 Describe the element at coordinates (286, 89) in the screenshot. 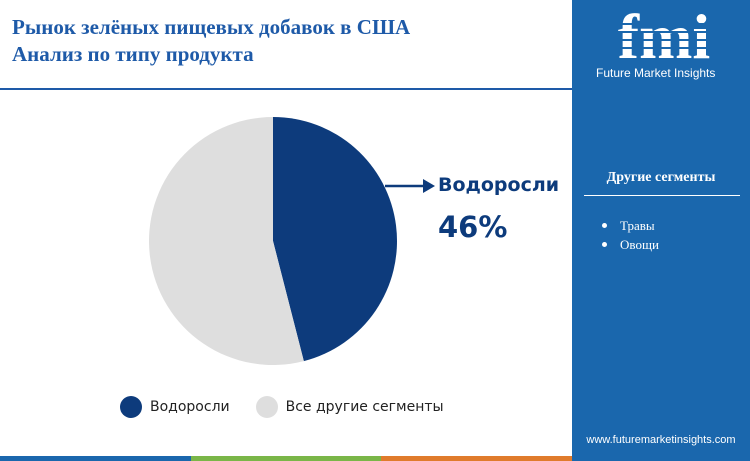

I see `title-divider` at that location.